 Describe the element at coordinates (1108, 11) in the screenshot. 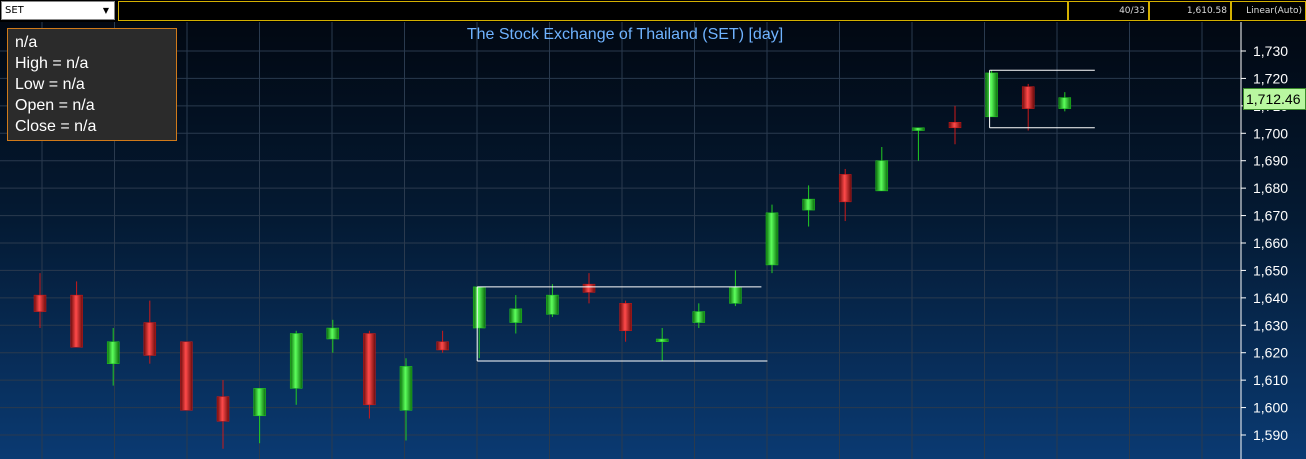

I see `bar-counter: 40/33` at that location.